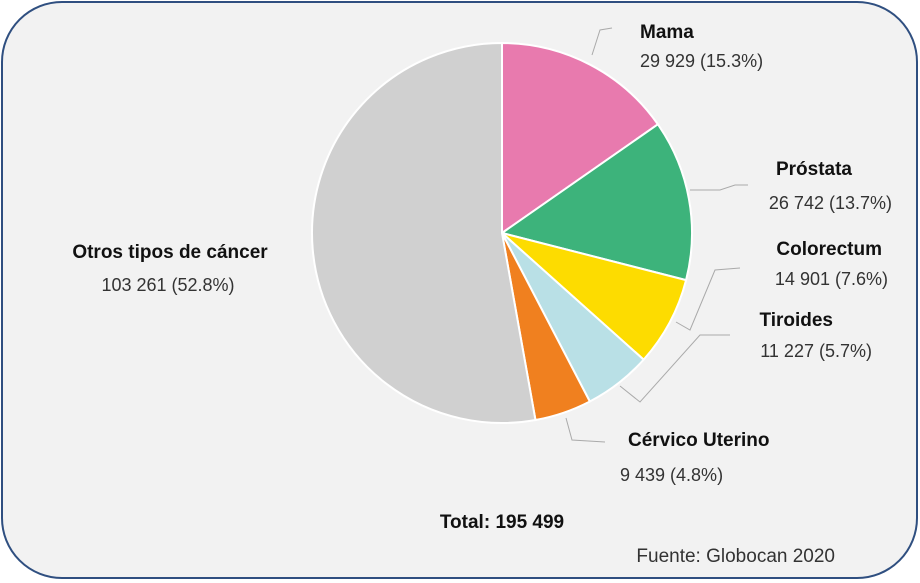 Image resolution: width=920 pixels, height=583 pixels. What do you see at coordinates (167, 285) in the screenshot?
I see `value-label: 103 261 (52.8%)` at bounding box center [167, 285].